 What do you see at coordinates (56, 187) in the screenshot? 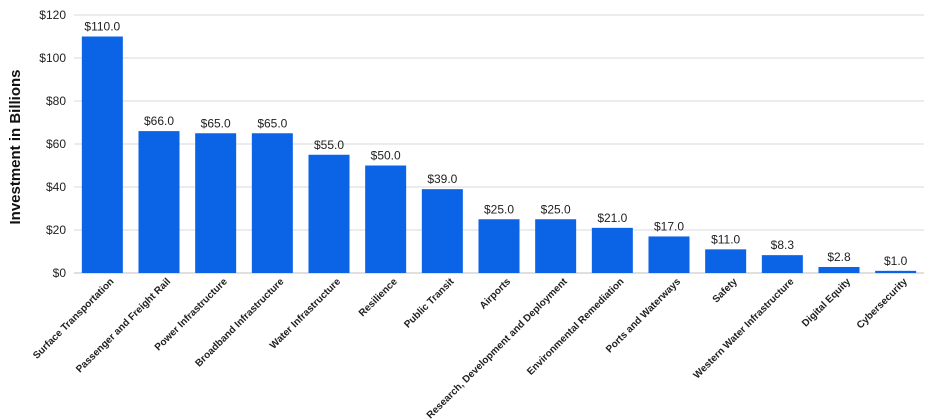
I see `y-tick-label: $40` at bounding box center [56, 187].